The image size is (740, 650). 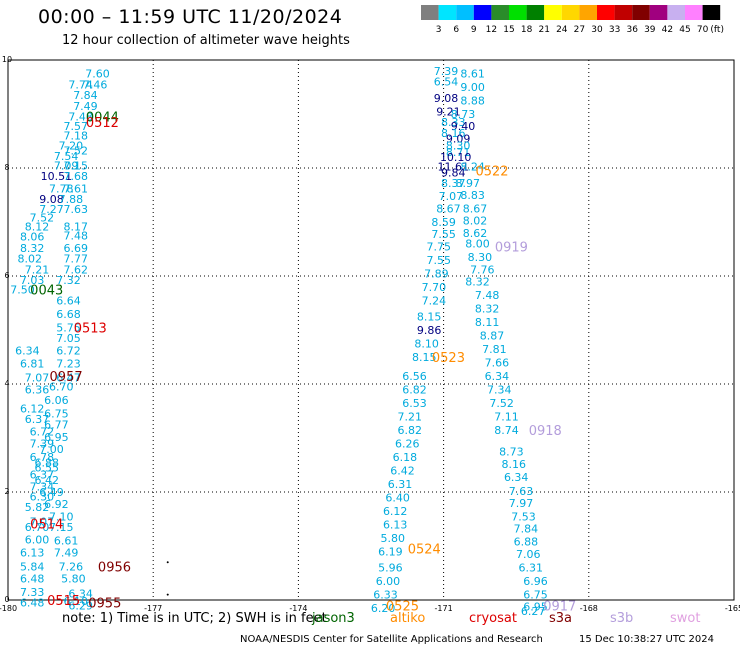 What do you see at coordinates (439, 30) in the screenshot?
I see `colorbar-tick-label: 3` at bounding box center [439, 30].